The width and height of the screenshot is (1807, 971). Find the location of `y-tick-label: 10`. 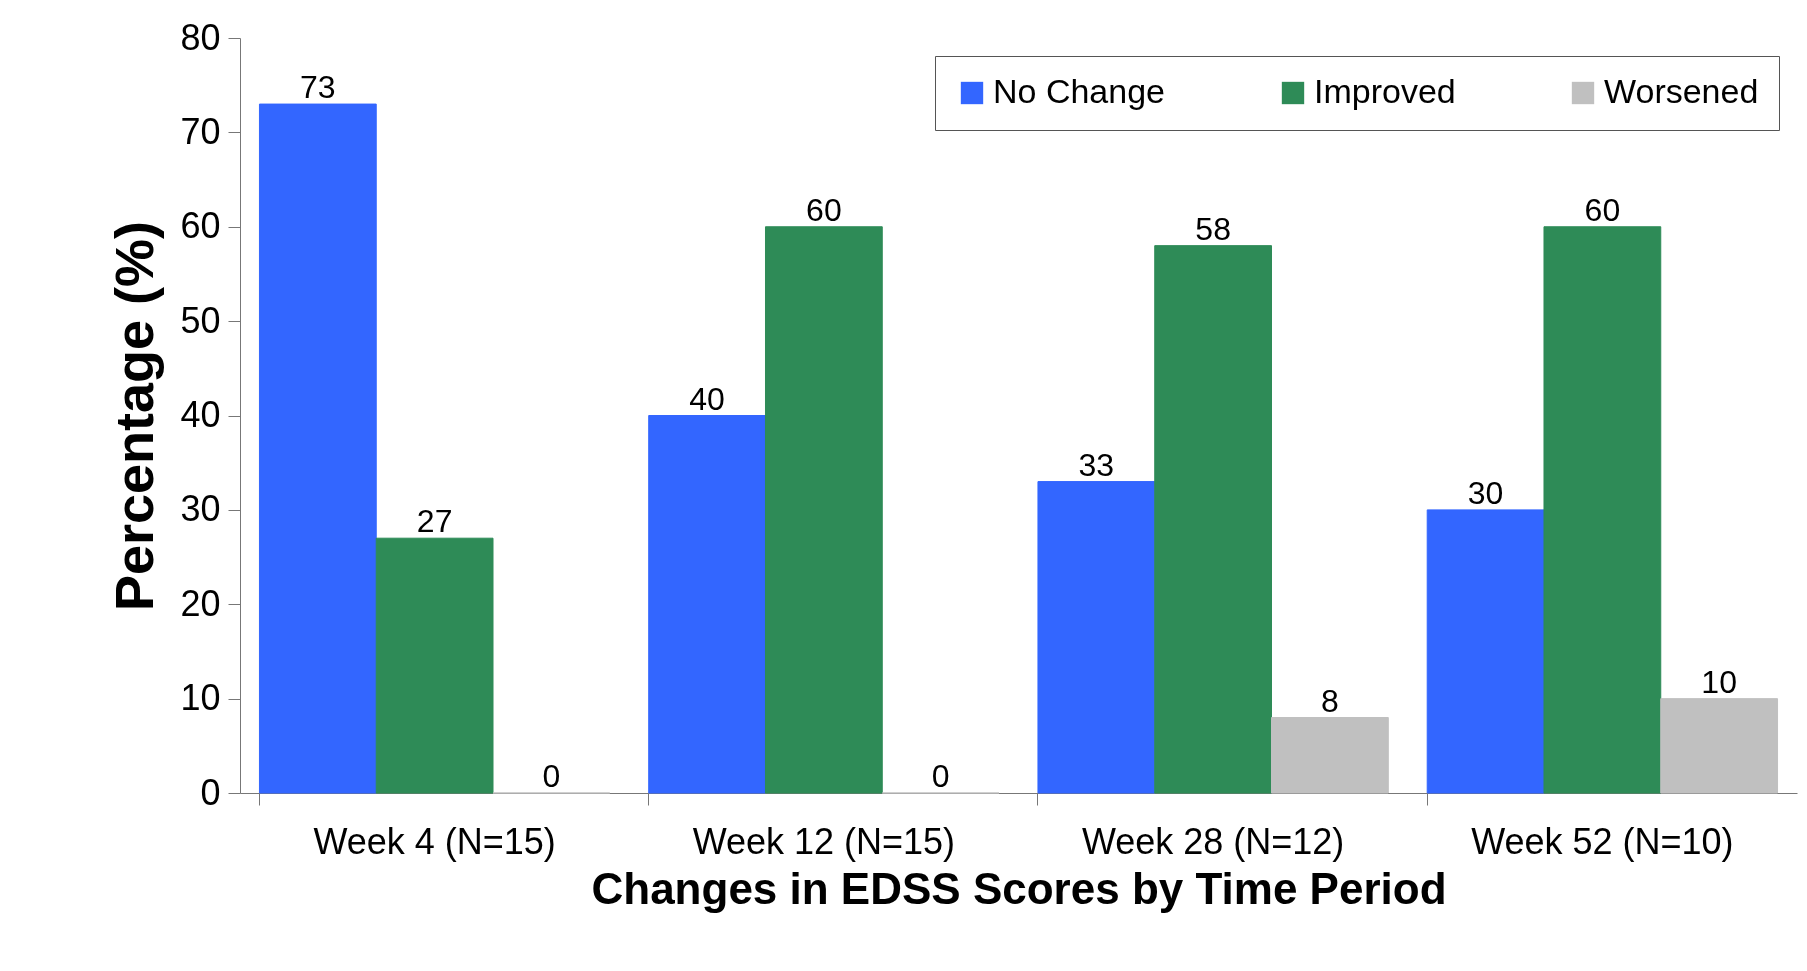

y-tick-label: 10 is located at coordinates (200, 698).